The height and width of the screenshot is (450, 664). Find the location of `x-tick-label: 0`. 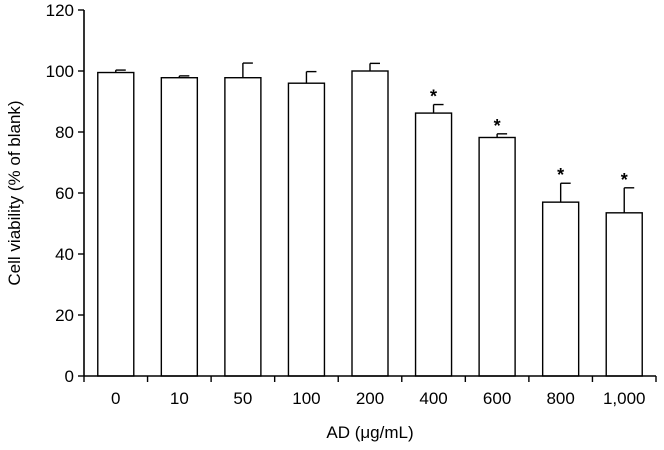

x-tick-label: 0 is located at coordinates (115, 398).